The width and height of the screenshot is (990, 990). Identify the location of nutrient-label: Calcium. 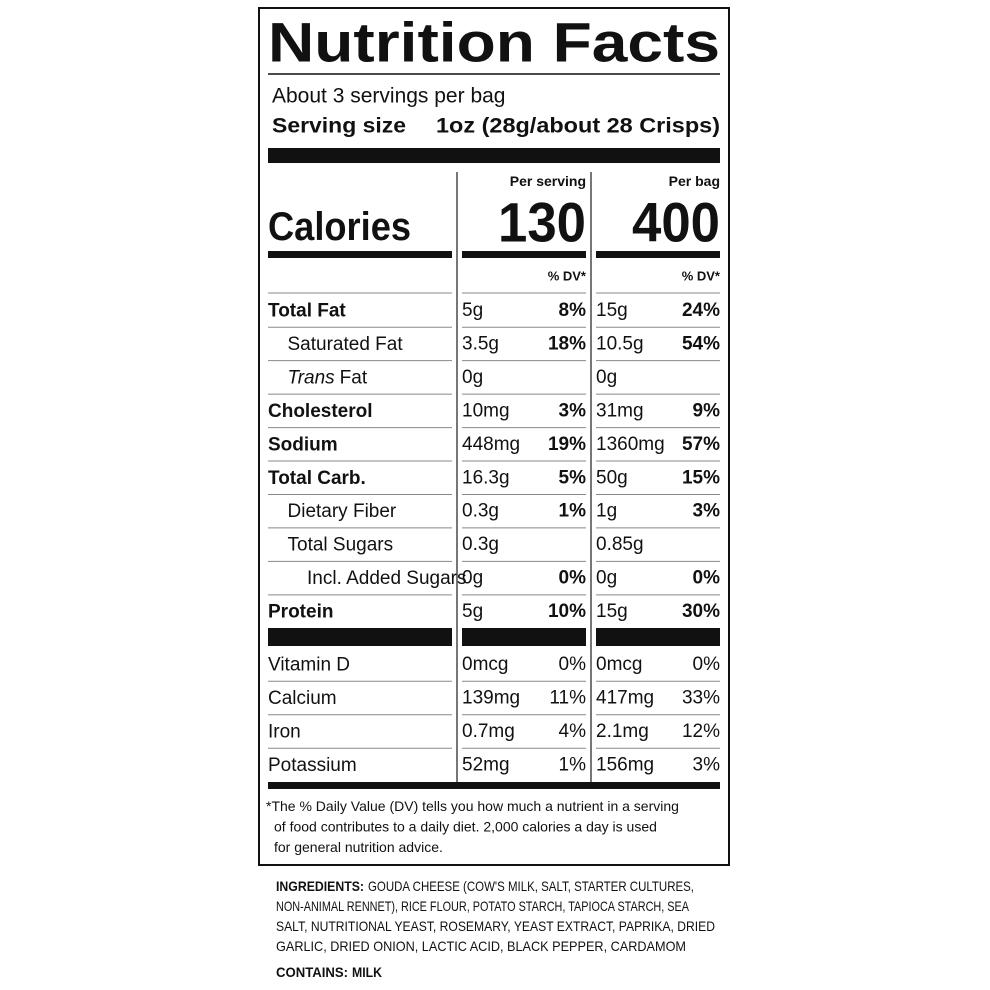
(302, 698).